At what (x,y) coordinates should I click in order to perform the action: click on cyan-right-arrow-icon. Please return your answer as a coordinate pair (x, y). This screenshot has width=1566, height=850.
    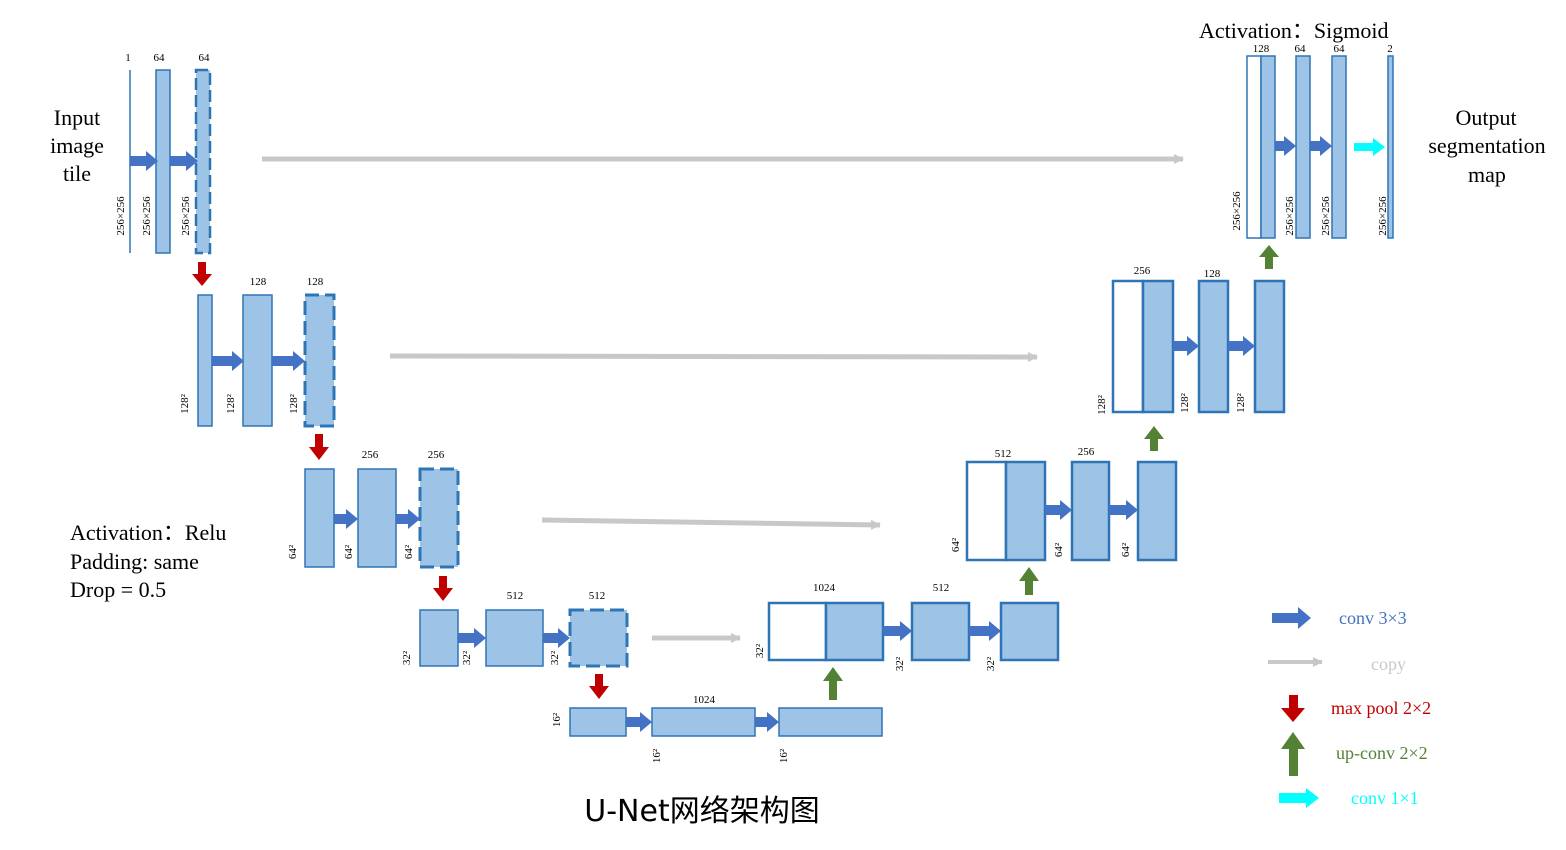
    Looking at the image, I should click on (1299, 798).